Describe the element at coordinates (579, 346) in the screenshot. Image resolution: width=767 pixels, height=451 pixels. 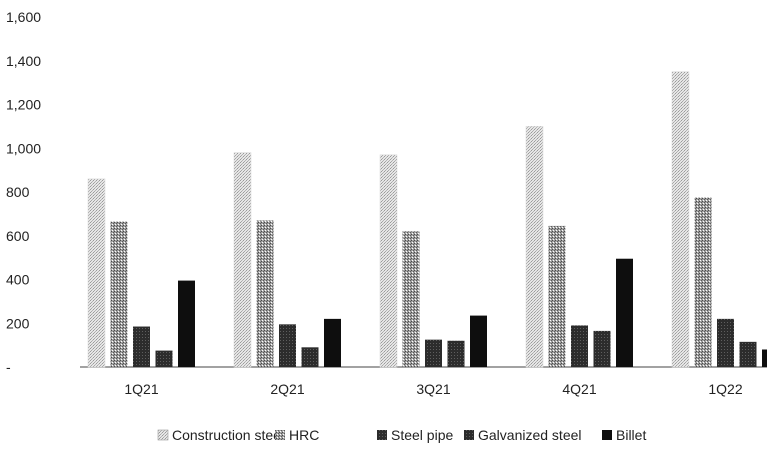
I see `bar-steel-pipe-4q21` at that location.